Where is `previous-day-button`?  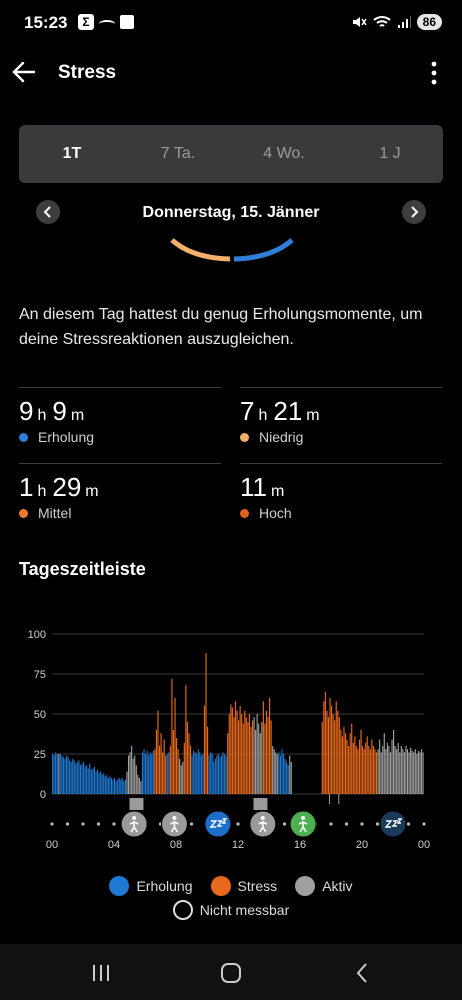
previous-day-button is located at coordinates (48, 212).